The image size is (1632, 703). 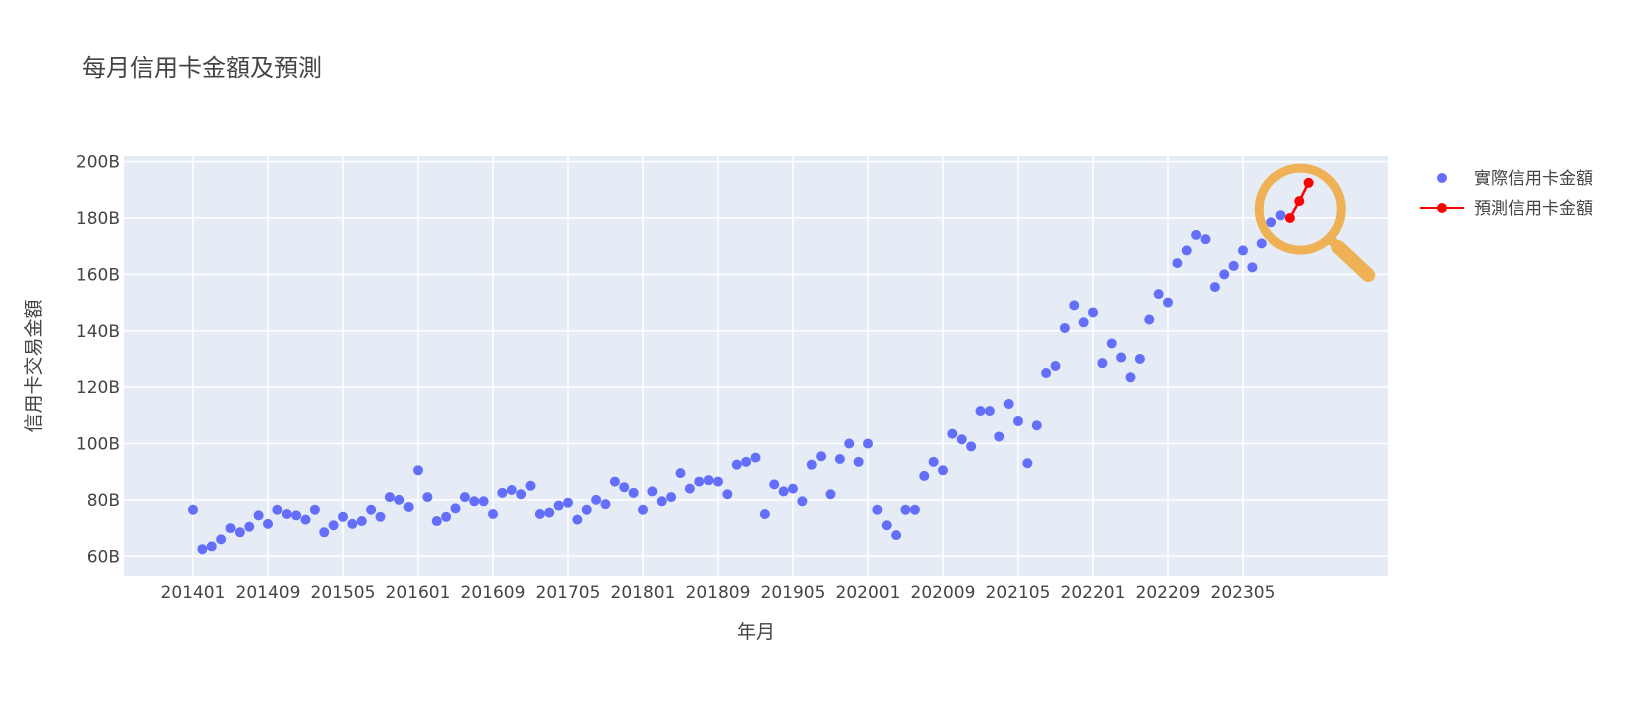 What do you see at coordinates (98, 275) in the screenshot?
I see `y-tick-label: 160B` at bounding box center [98, 275].